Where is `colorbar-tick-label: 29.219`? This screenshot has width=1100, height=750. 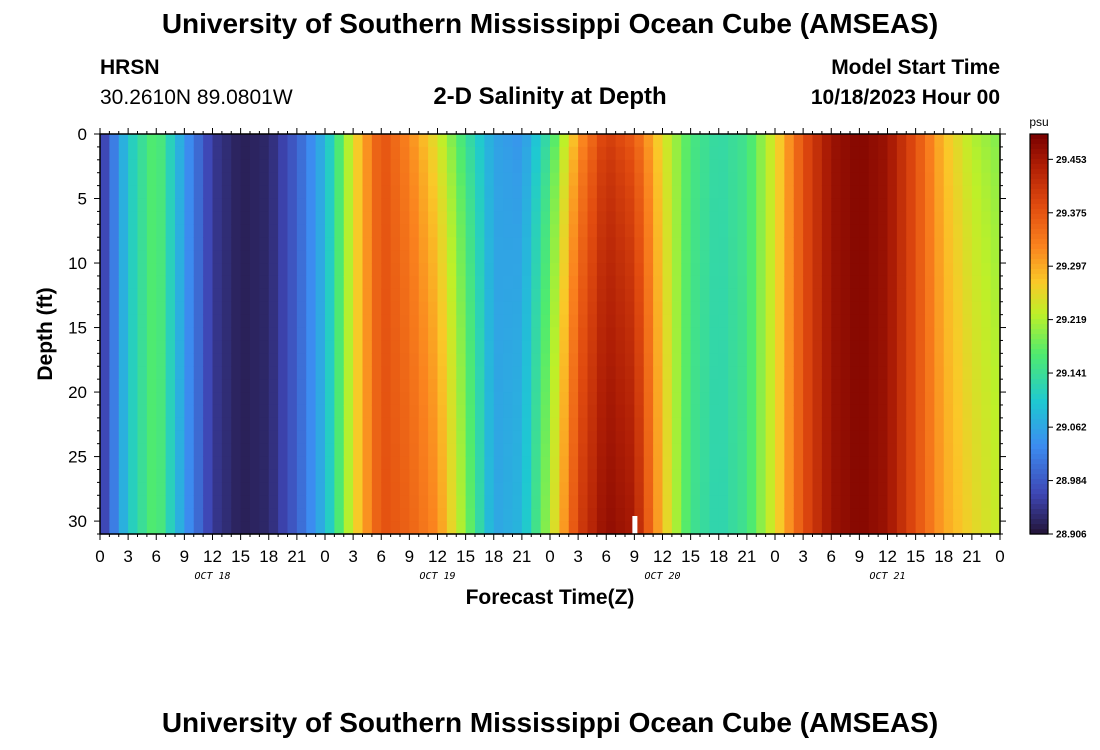 colorbar-tick-label: 29.219 is located at coordinates (1071, 320).